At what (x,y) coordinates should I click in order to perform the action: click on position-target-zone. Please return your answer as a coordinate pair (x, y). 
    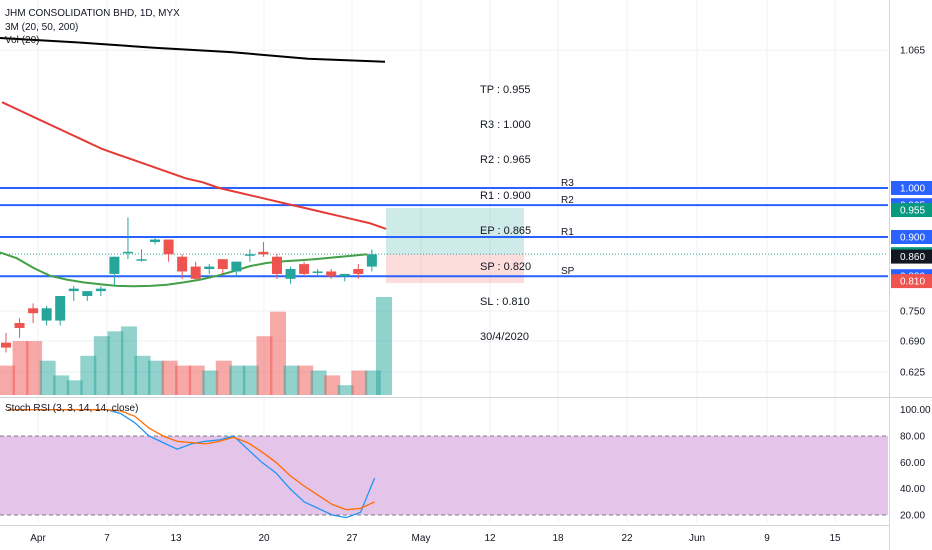
    Looking at the image, I should click on (455, 231).